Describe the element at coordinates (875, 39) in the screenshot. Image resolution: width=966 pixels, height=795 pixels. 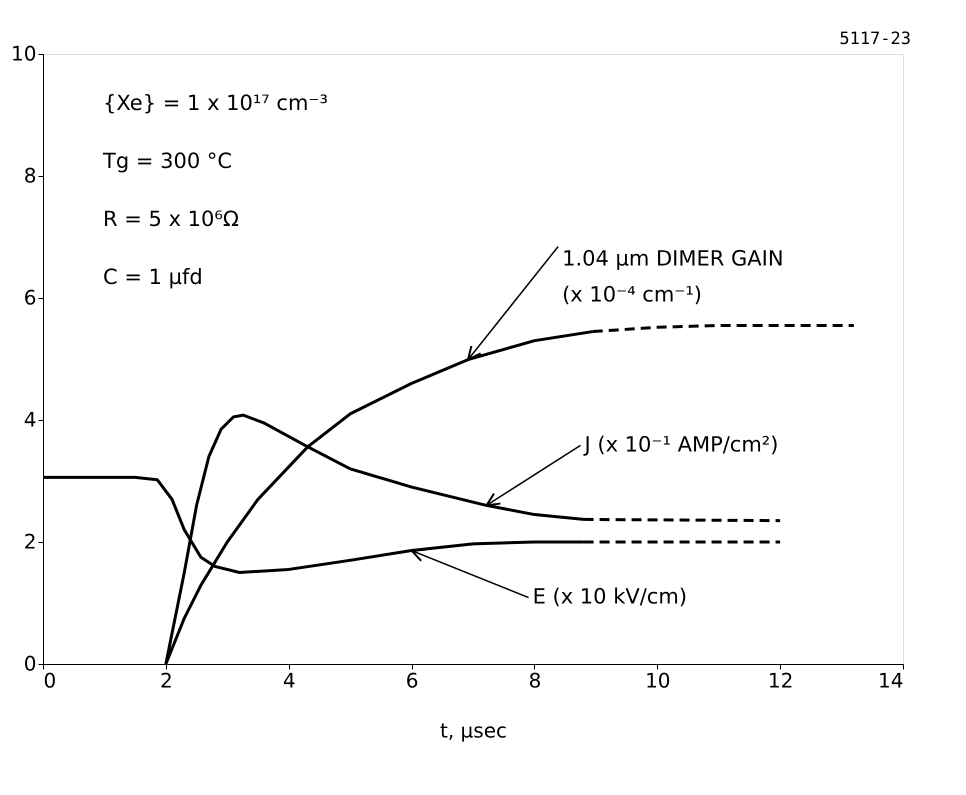
I see `text: 5117-23` at that location.